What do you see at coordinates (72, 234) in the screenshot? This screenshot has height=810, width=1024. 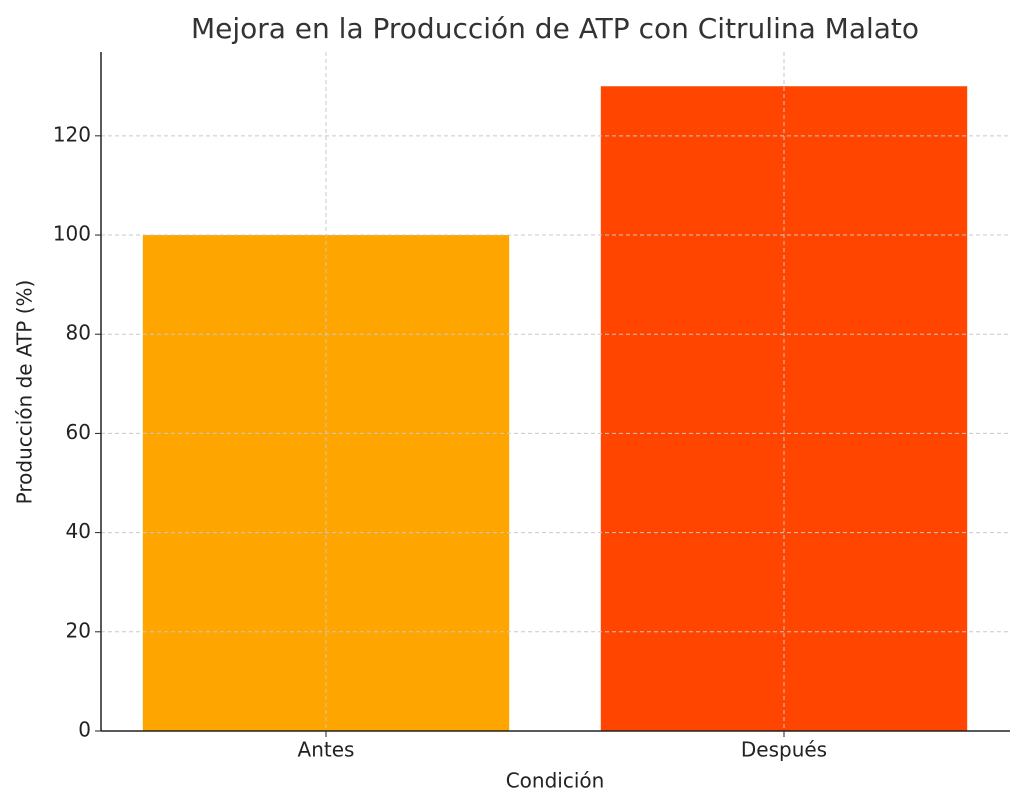 I see `y-tick-label: 100` at bounding box center [72, 234].